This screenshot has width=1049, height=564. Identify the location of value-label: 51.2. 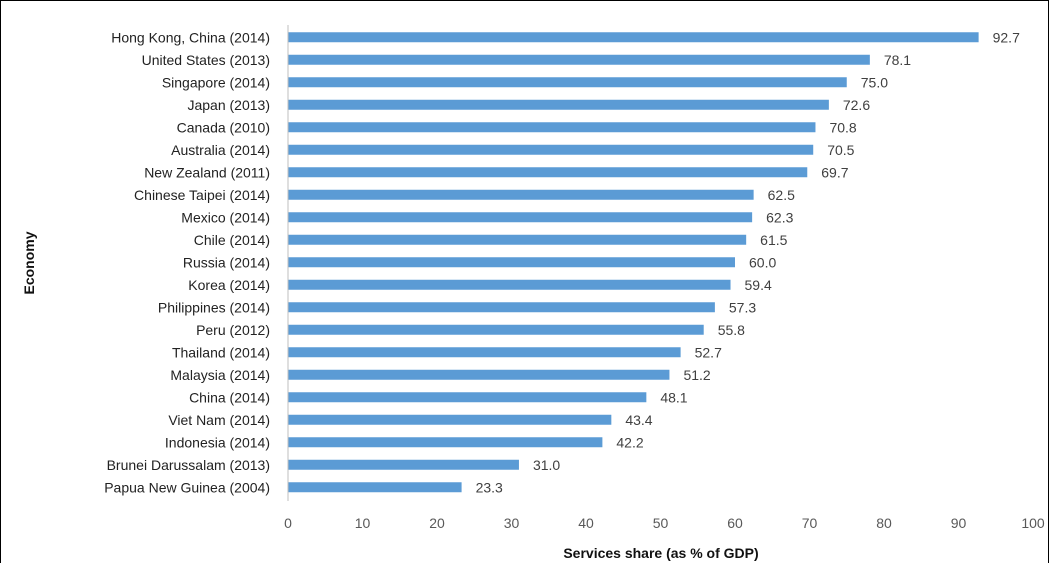
(696, 375).